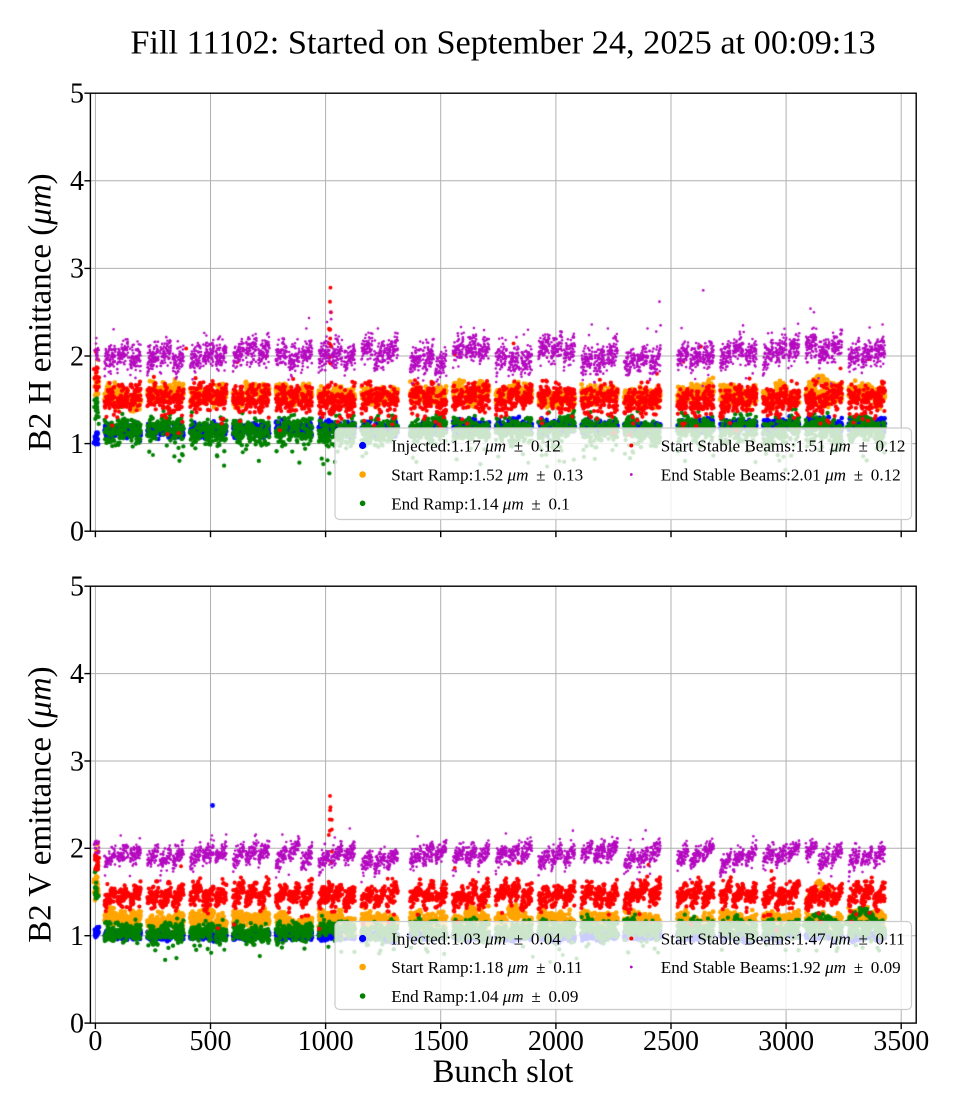 This screenshot has width=960, height=1120. I want to click on svg-text: Injected:1.17 μm ± 0.12, so click(476, 446).